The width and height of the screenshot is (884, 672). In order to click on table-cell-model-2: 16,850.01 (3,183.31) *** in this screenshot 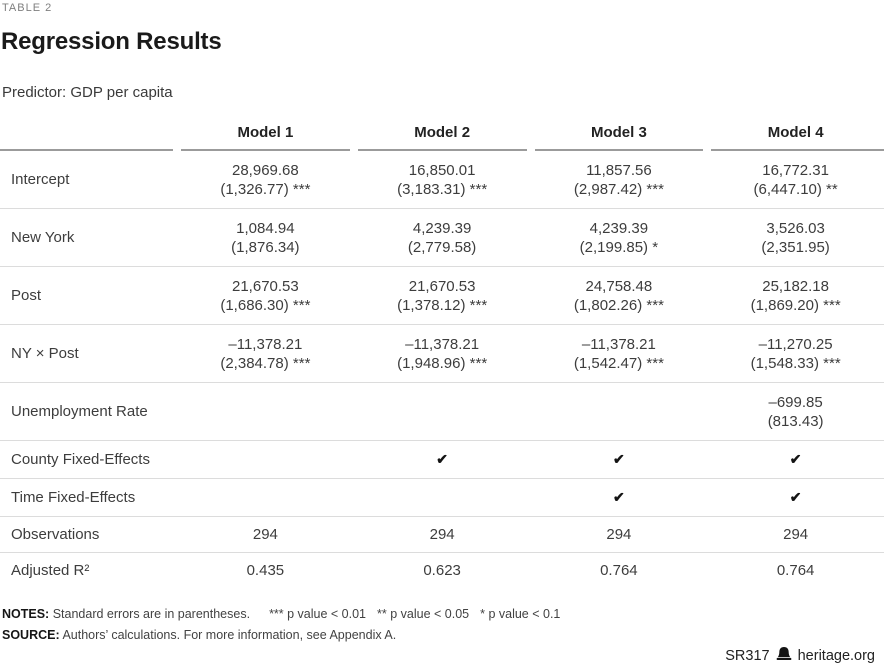, I will do `click(442, 180)`.